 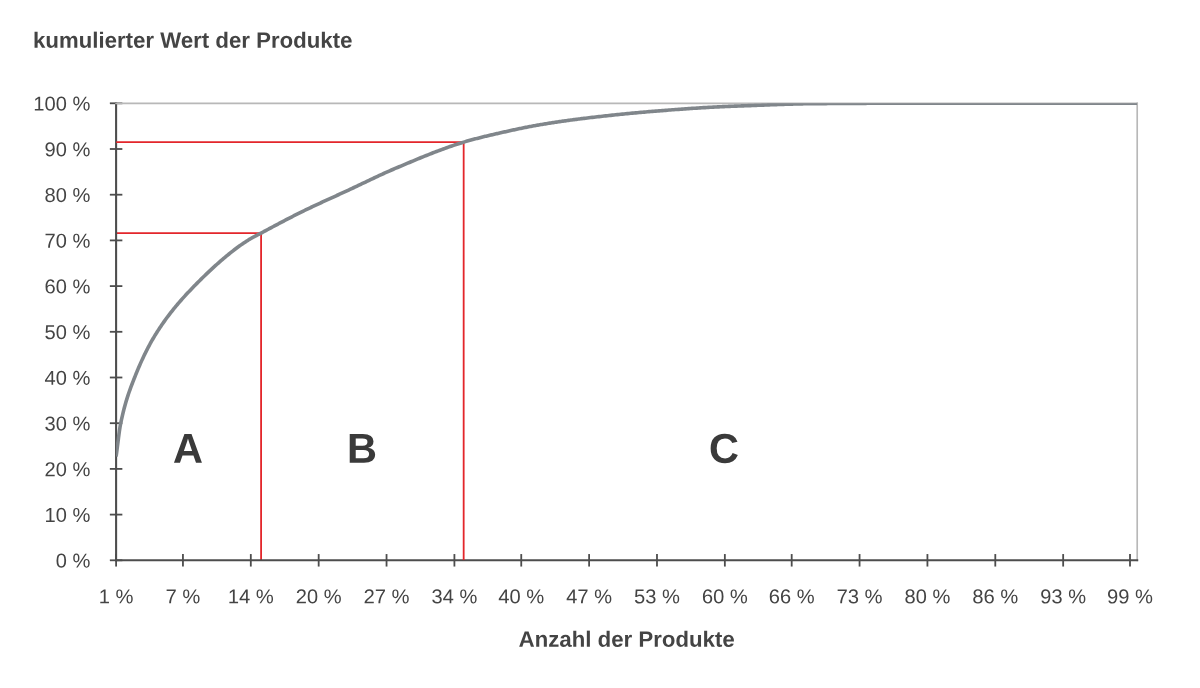 What do you see at coordinates (791, 596) in the screenshot?
I see `x-tick-label: 66 %` at bounding box center [791, 596].